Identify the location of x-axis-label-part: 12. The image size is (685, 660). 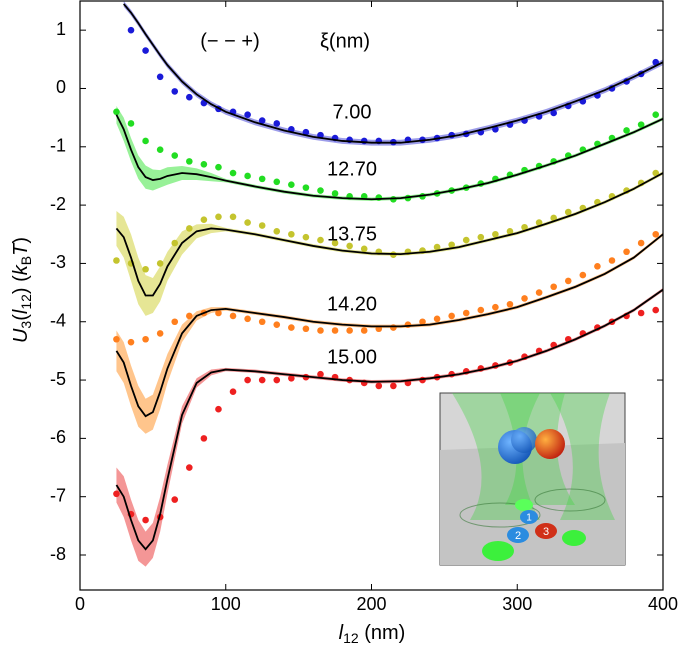
(351, 638).